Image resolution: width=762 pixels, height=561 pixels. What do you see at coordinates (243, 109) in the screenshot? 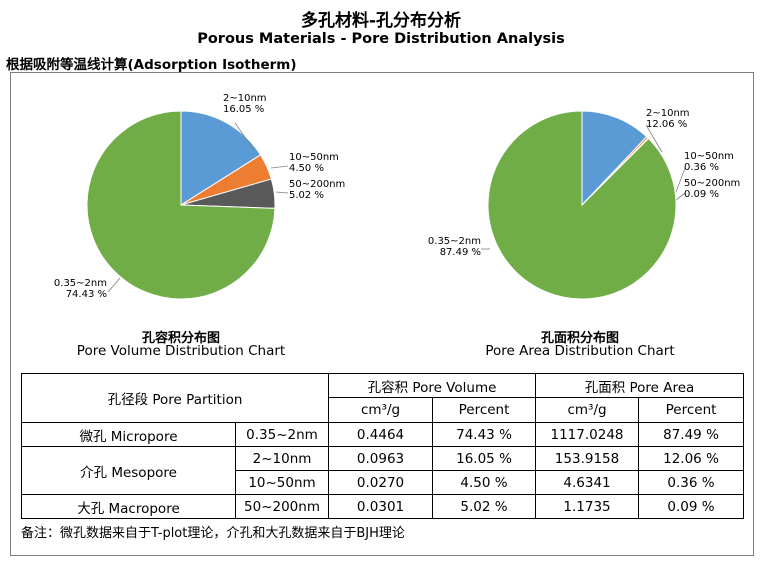
I see `volume-slice-value: 16.05 %` at bounding box center [243, 109].